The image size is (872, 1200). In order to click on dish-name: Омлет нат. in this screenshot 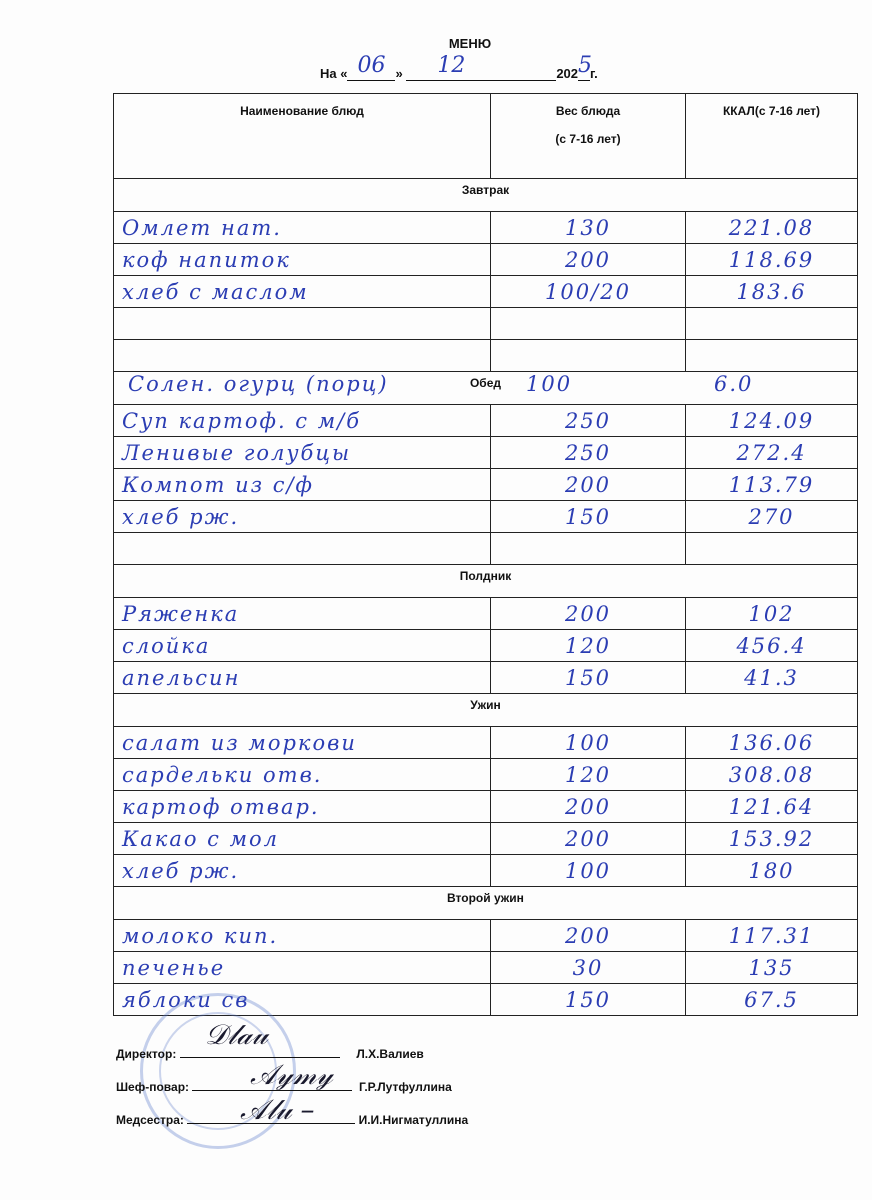, I will do `click(202, 227)`.